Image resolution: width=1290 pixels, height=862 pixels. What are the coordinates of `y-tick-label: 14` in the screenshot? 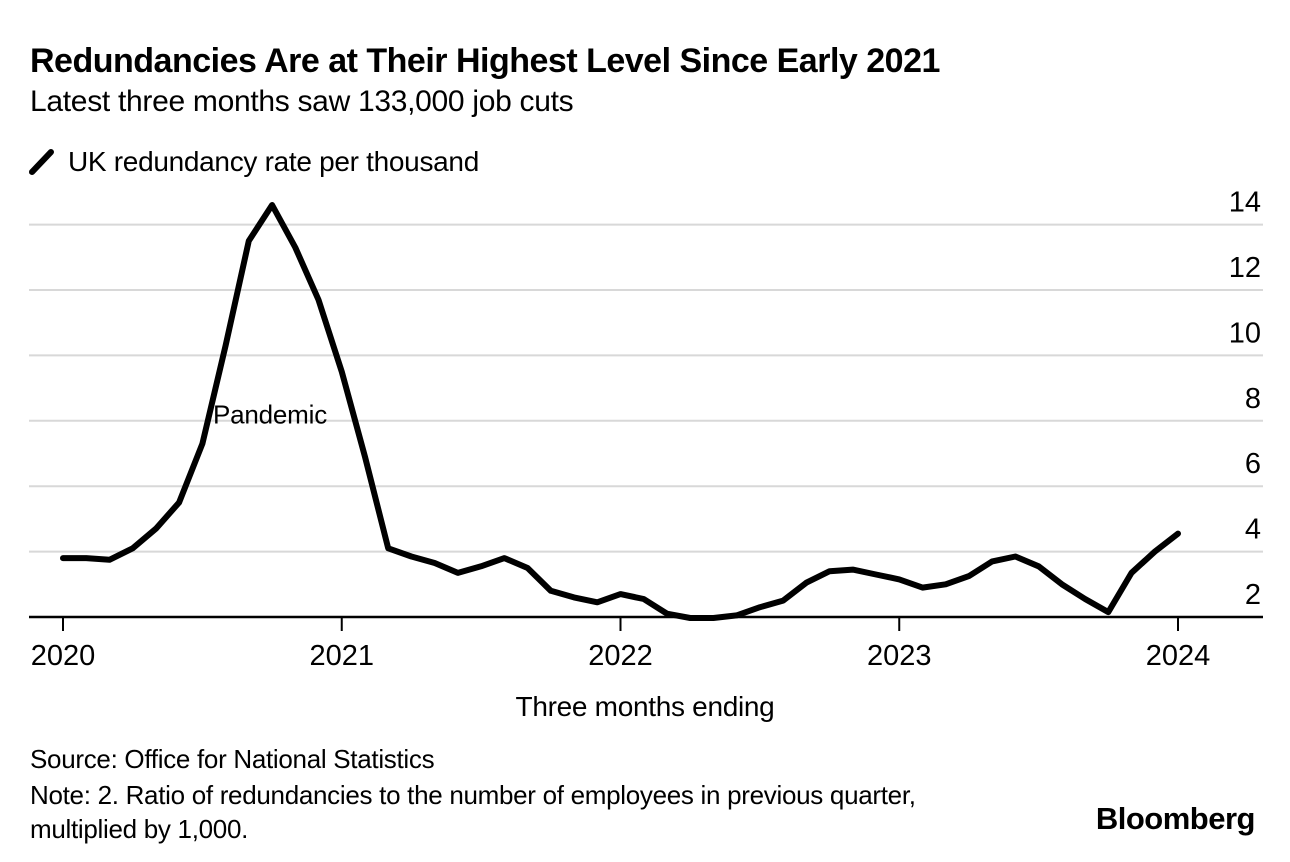 It's located at (1245, 203).